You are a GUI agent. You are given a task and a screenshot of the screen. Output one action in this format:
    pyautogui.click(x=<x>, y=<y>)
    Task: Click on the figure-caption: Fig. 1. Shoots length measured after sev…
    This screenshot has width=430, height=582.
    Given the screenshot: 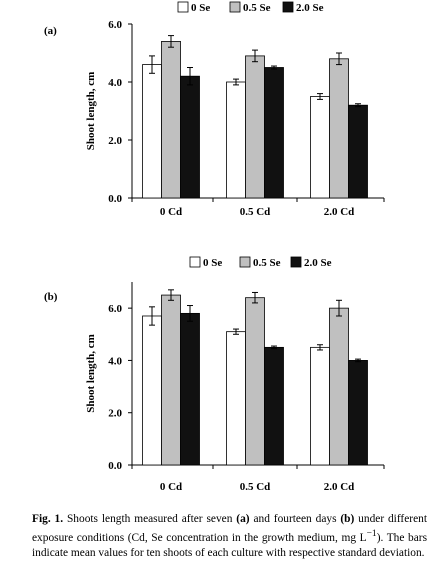 What is the action you would take?
    pyautogui.click(x=229, y=536)
    